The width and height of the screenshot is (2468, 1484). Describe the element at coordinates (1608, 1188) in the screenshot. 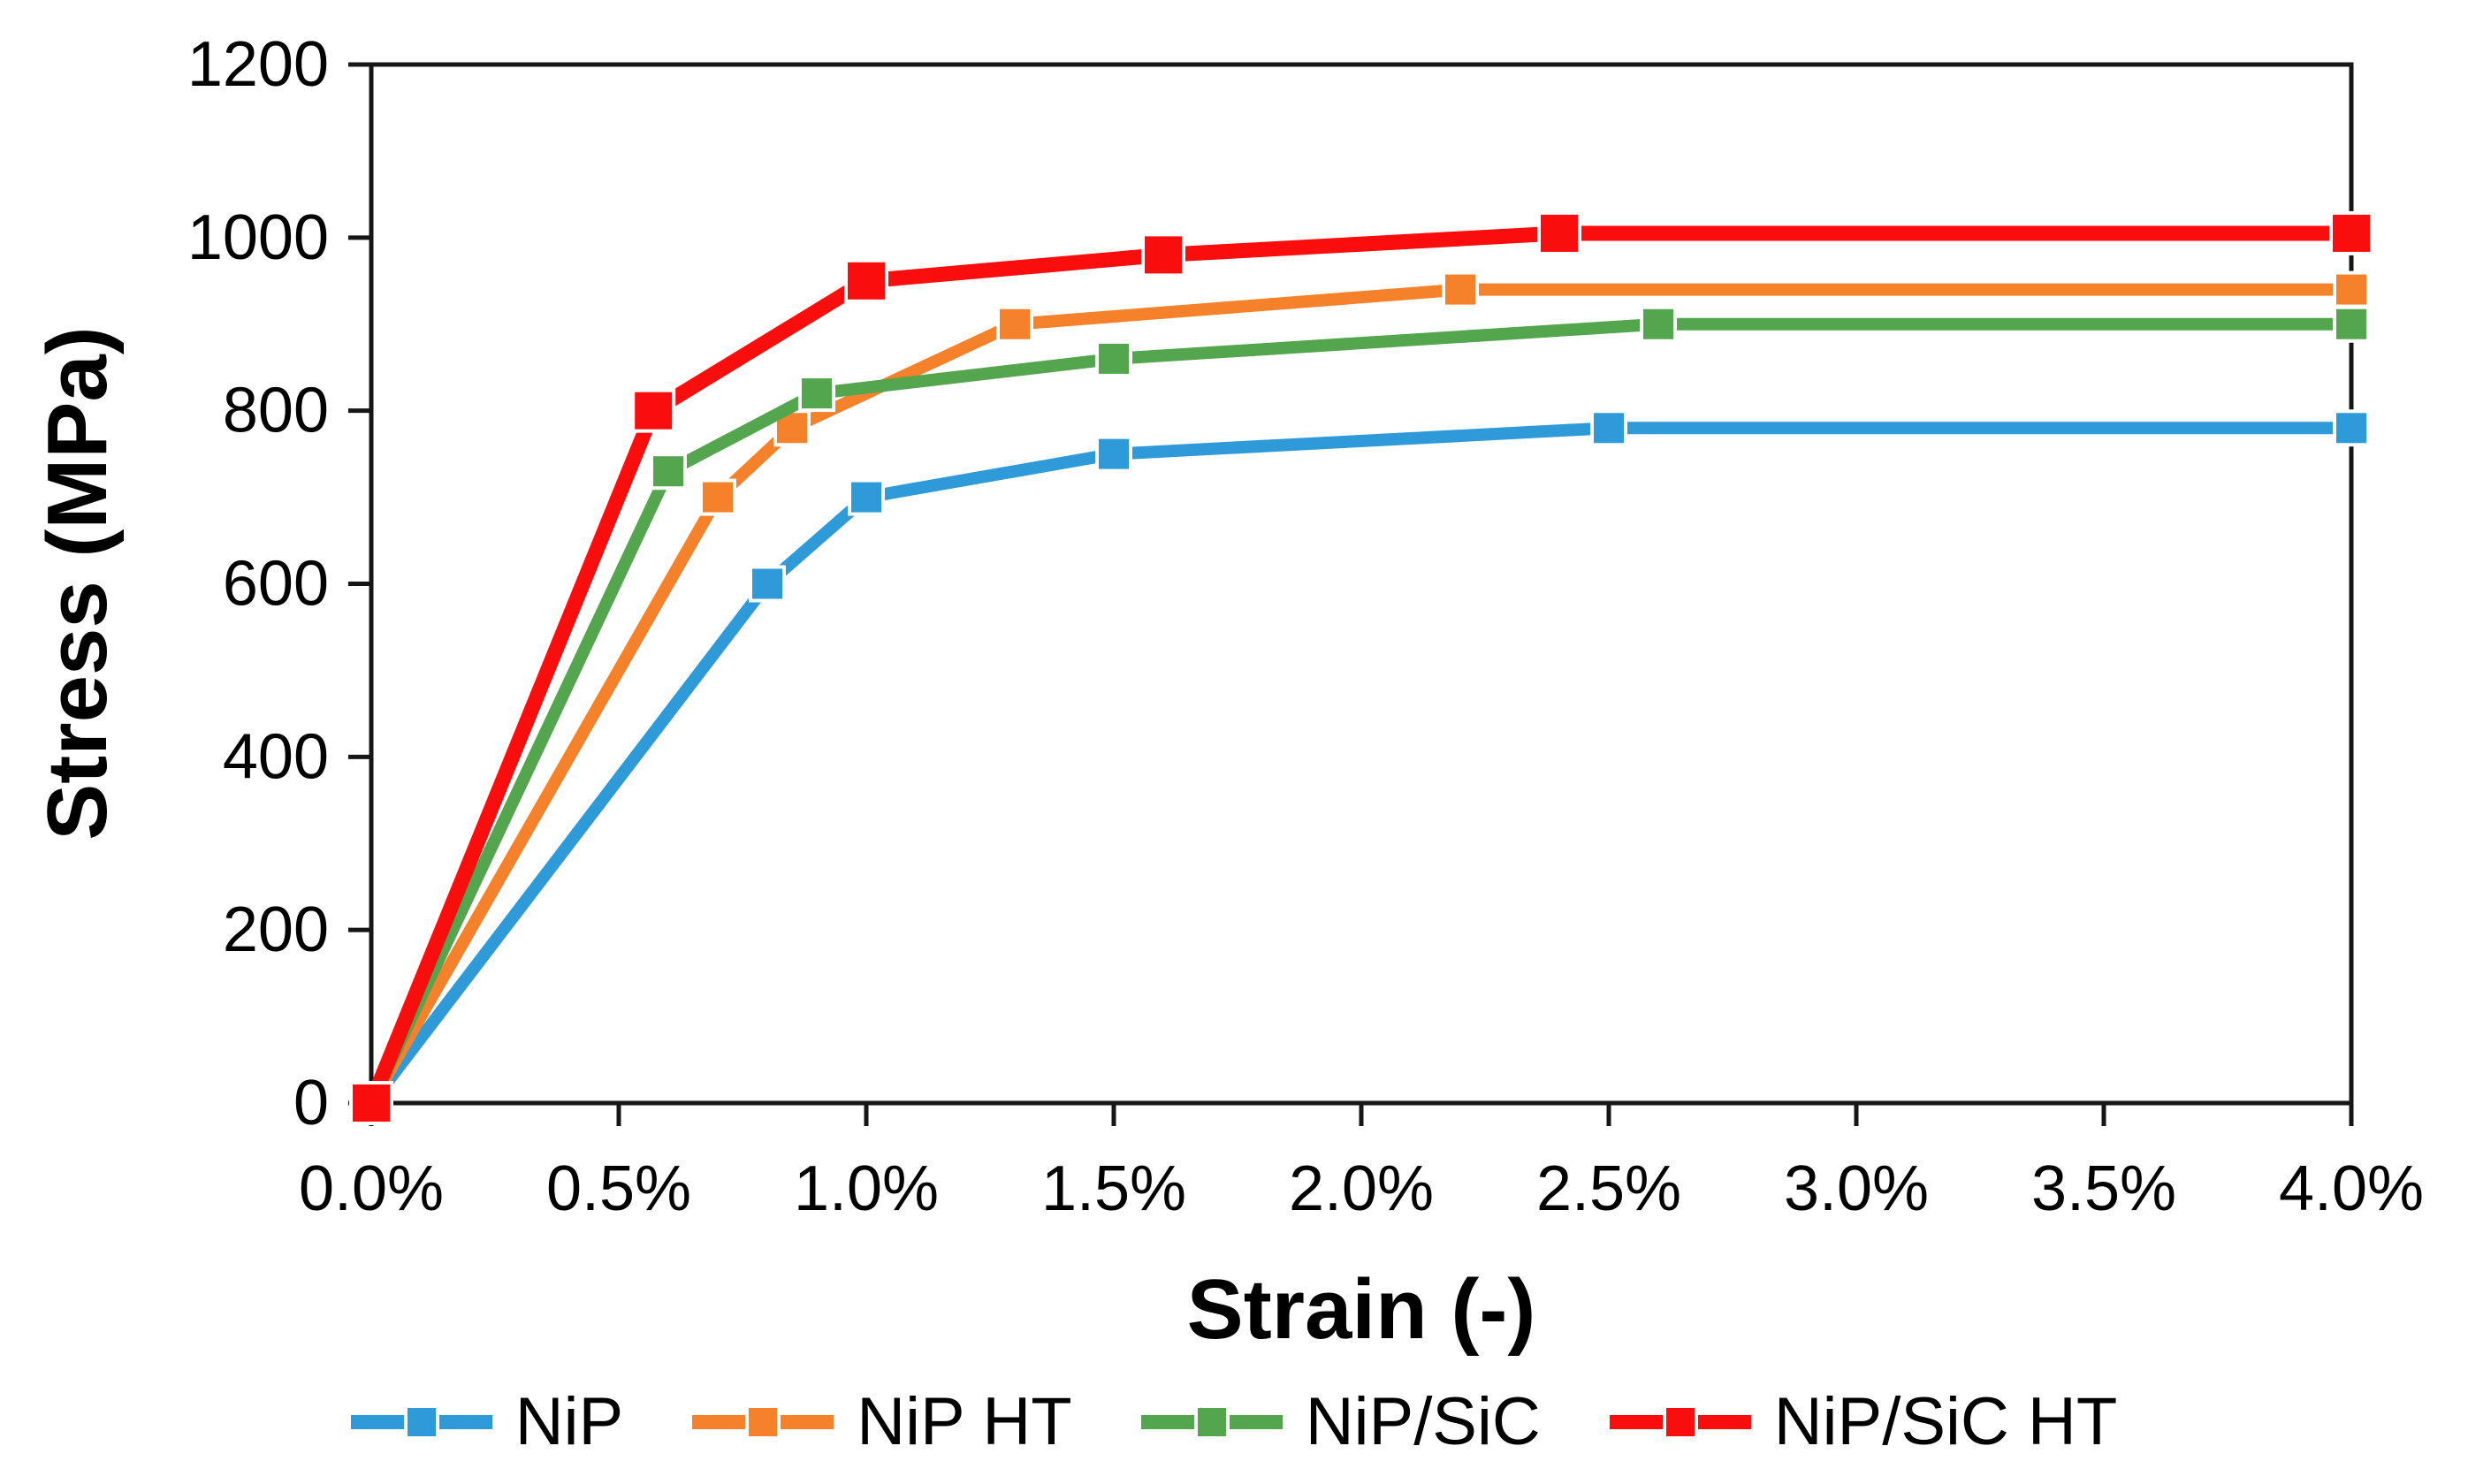

I see `x-tick-label: 2.5%` at that location.